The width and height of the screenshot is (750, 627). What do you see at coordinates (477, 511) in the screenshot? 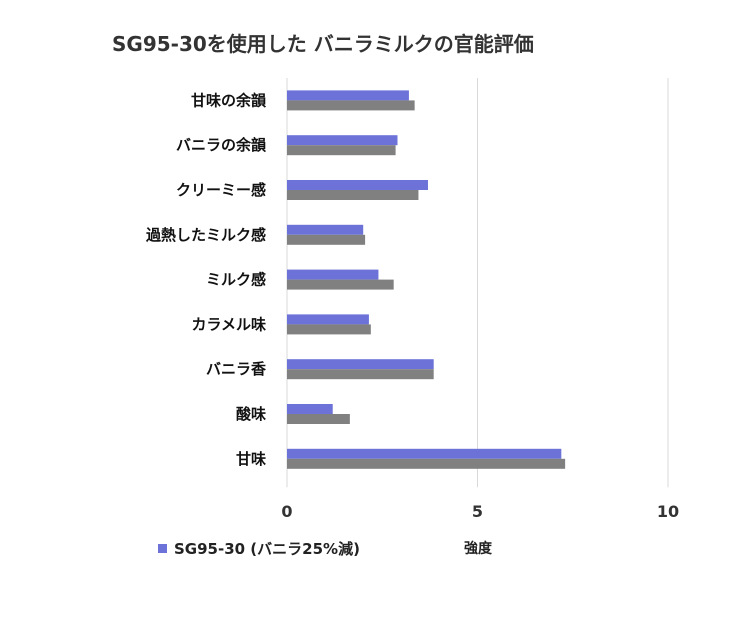
I see `x-tick-label: 5` at bounding box center [477, 511].